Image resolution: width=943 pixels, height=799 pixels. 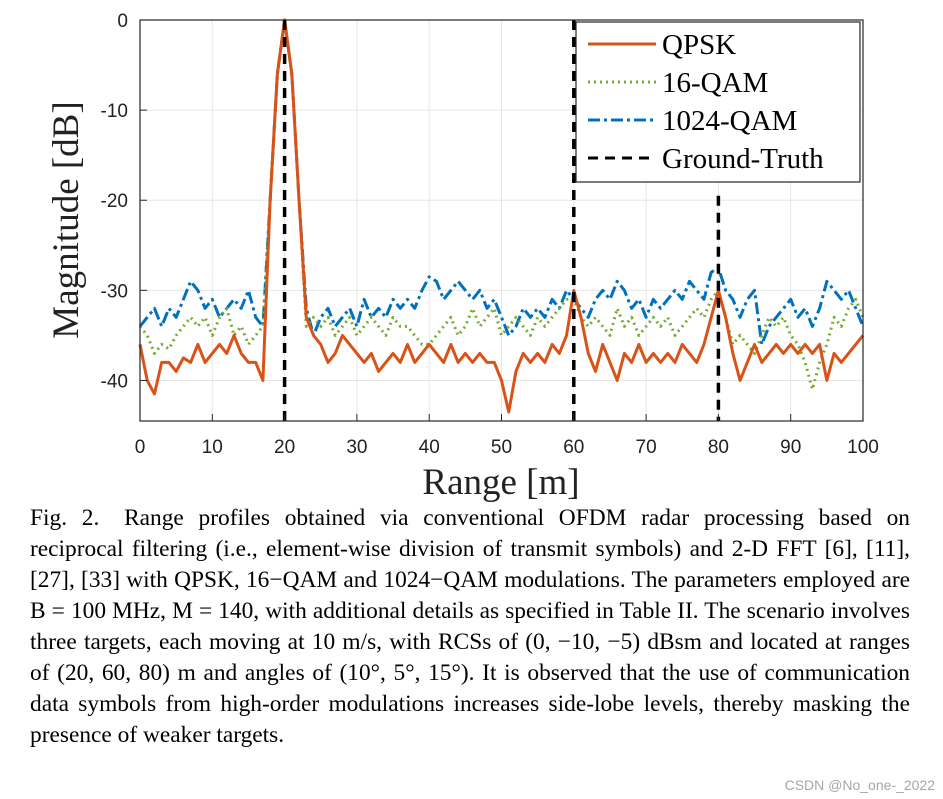 I want to click on x-tick-label: 30, so click(x=356, y=447).